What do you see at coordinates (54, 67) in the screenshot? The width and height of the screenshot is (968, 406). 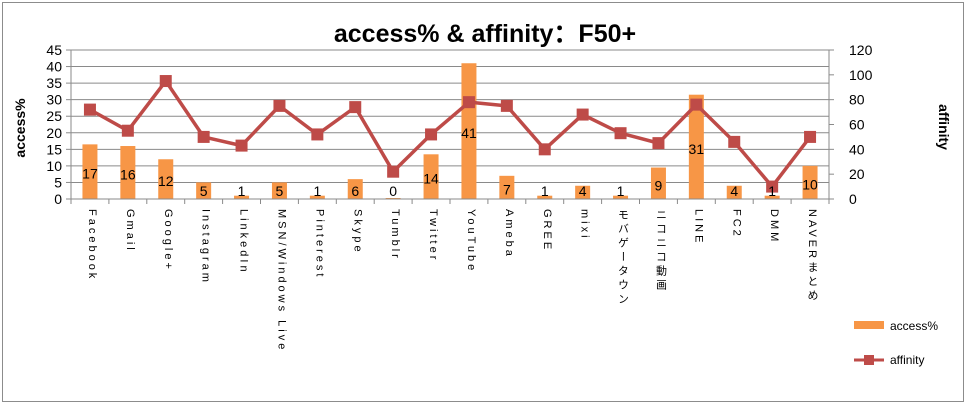 I see `y-tick-label: 40` at bounding box center [54, 67].